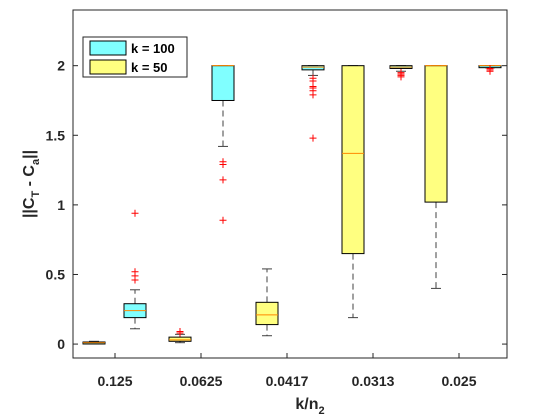  Describe the element at coordinates (61, 205) in the screenshot. I see `y-tick-label: 1` at that location.